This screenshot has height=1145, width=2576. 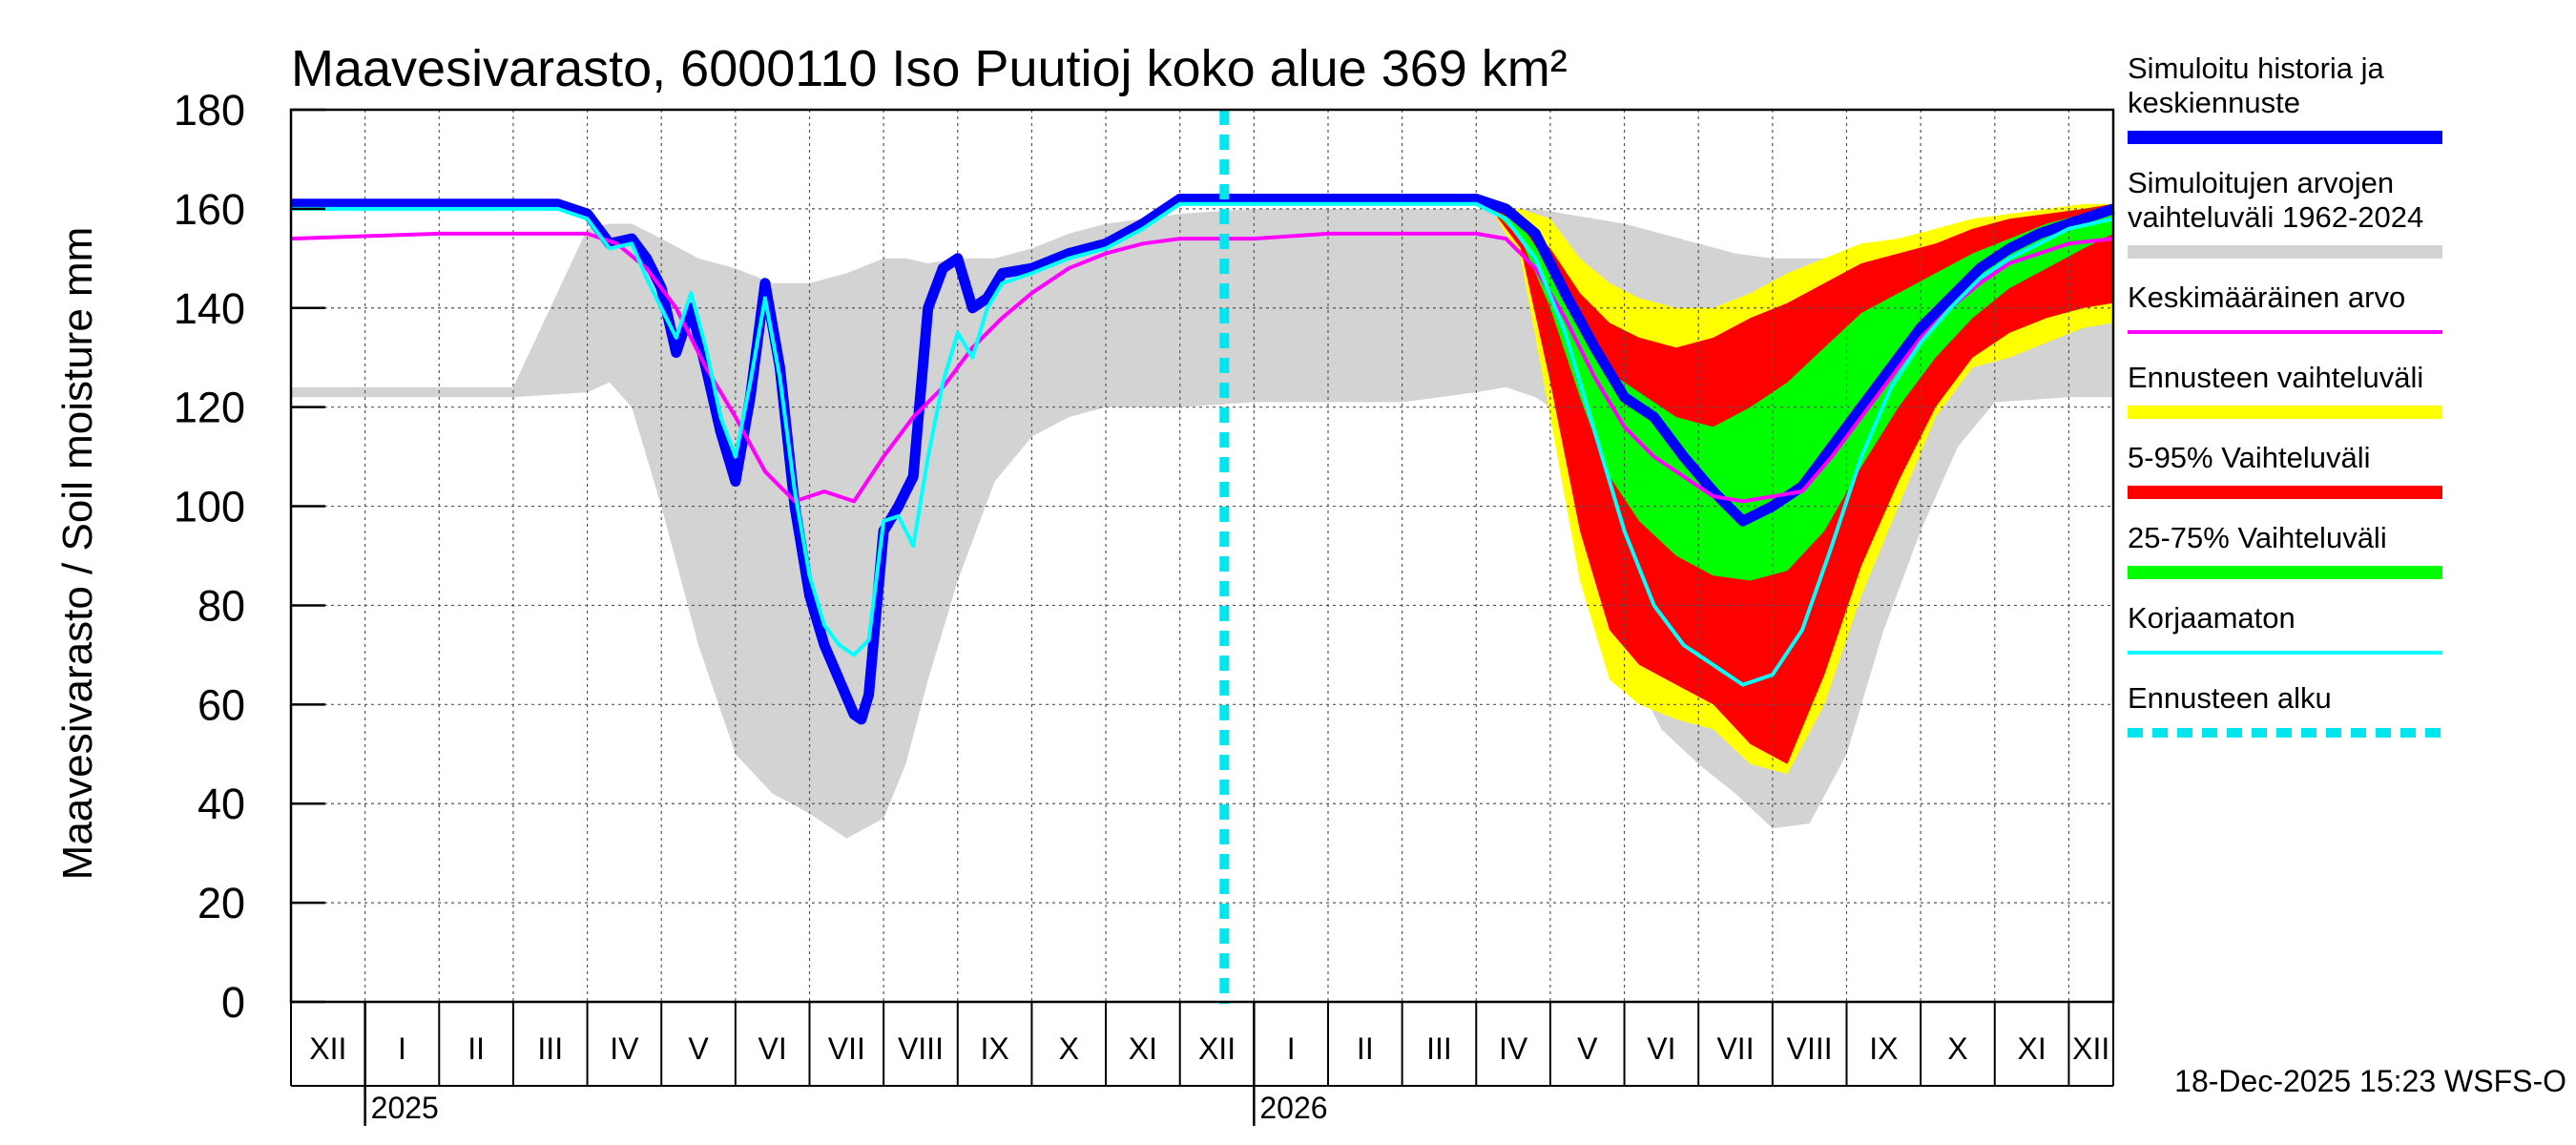 What do you see at coordinates (233, 1003) in the screenshot?
I see `y-tick-label: 0` at bounding box center [233, 1003].